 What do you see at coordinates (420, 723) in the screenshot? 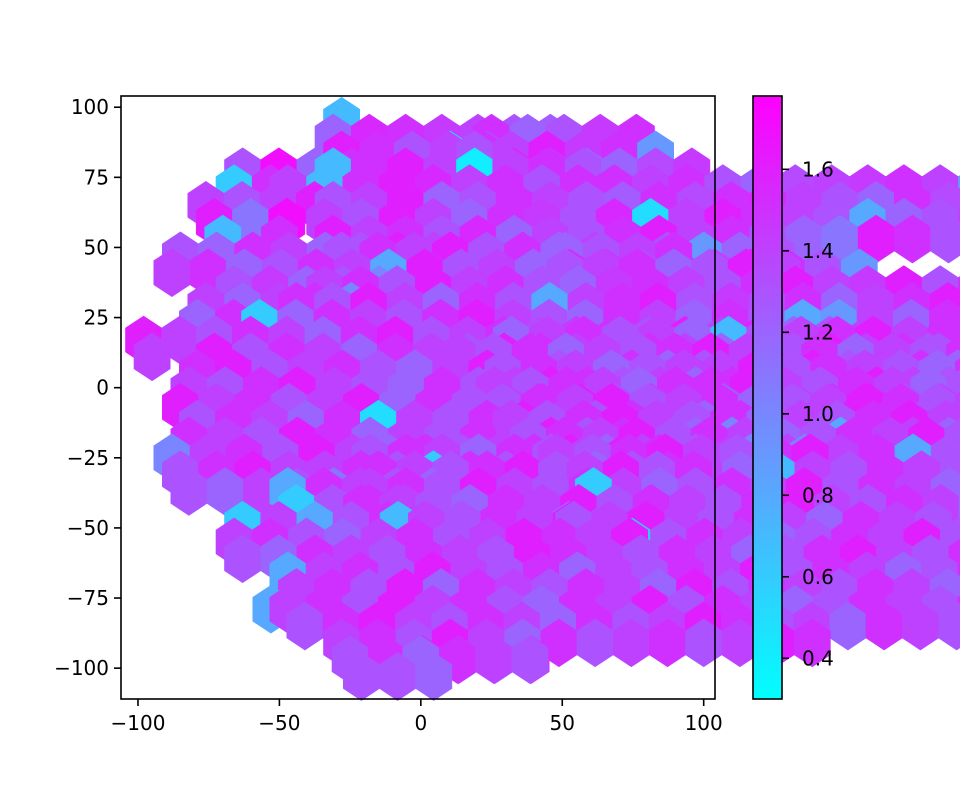
I see `x-tick-label: 0` at bounding box center [420, 723].